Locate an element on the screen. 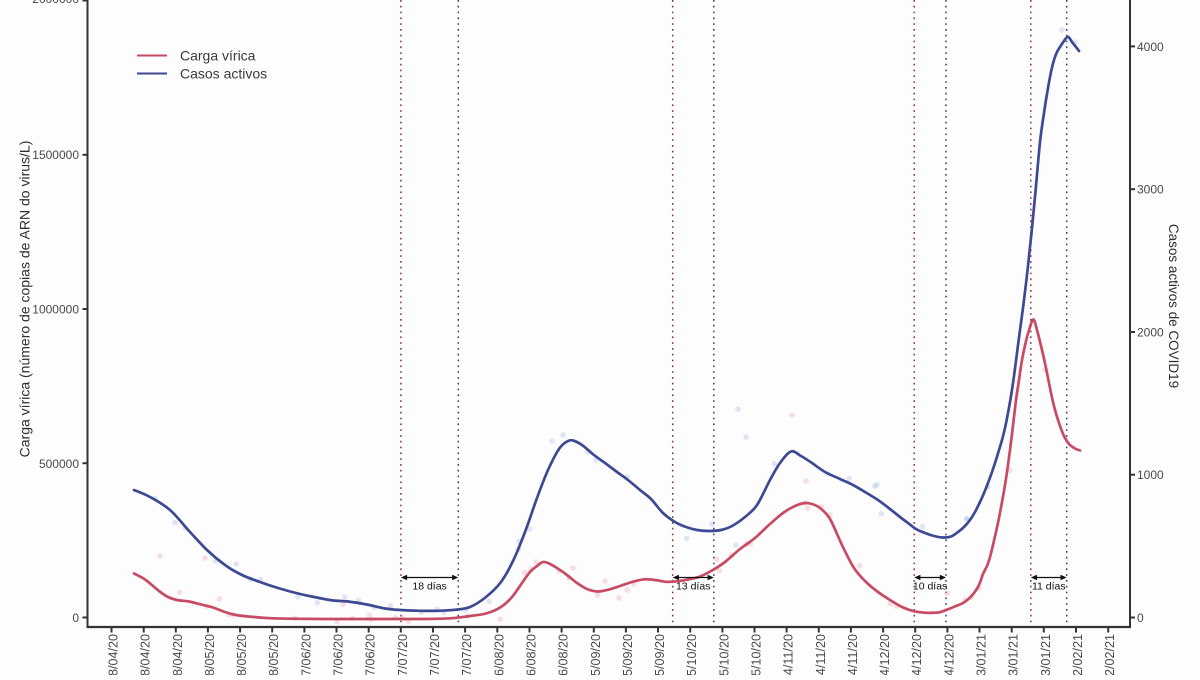 This screenshot has width=1200, height=680. svg-text: 7/06/20 is located at coordinates (306, 654).